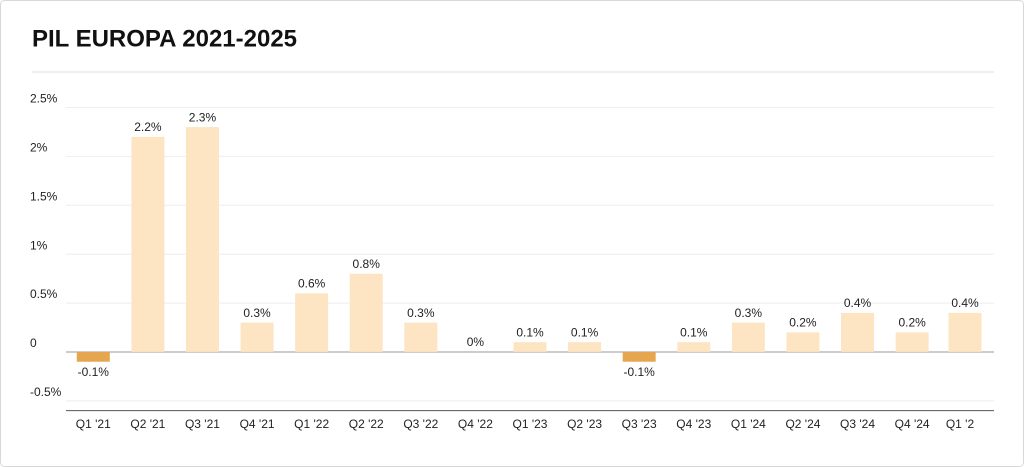  What do you see at coordinates (639, 424) in the screenshot?
I see `x-tick-label: Q3 '23` at bounding box center [639, 424].